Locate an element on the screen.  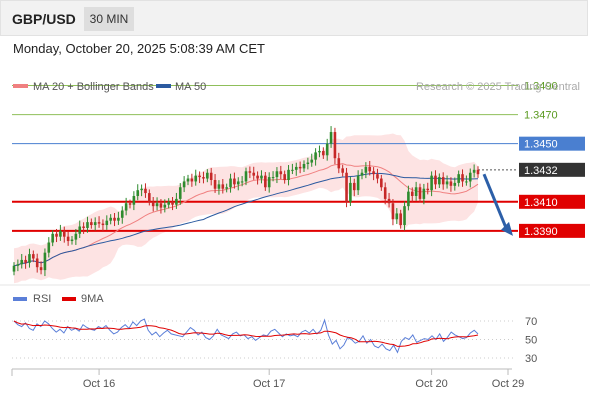
rsi-tick-label: 30 is located at coordinates (531, 359).